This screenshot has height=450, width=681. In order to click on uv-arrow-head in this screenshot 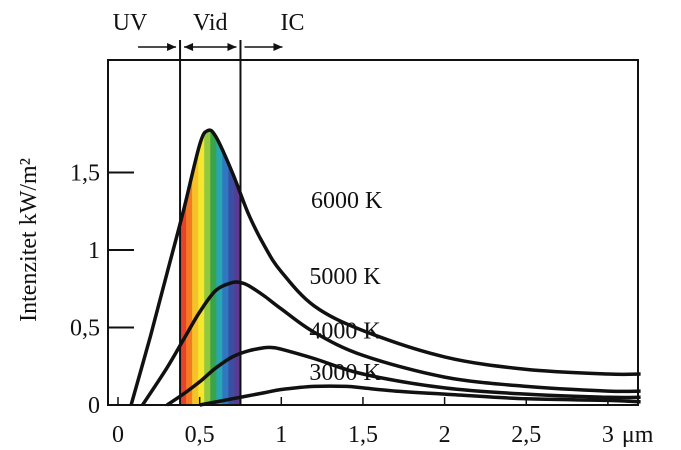, I will do `click(172, 47)`.